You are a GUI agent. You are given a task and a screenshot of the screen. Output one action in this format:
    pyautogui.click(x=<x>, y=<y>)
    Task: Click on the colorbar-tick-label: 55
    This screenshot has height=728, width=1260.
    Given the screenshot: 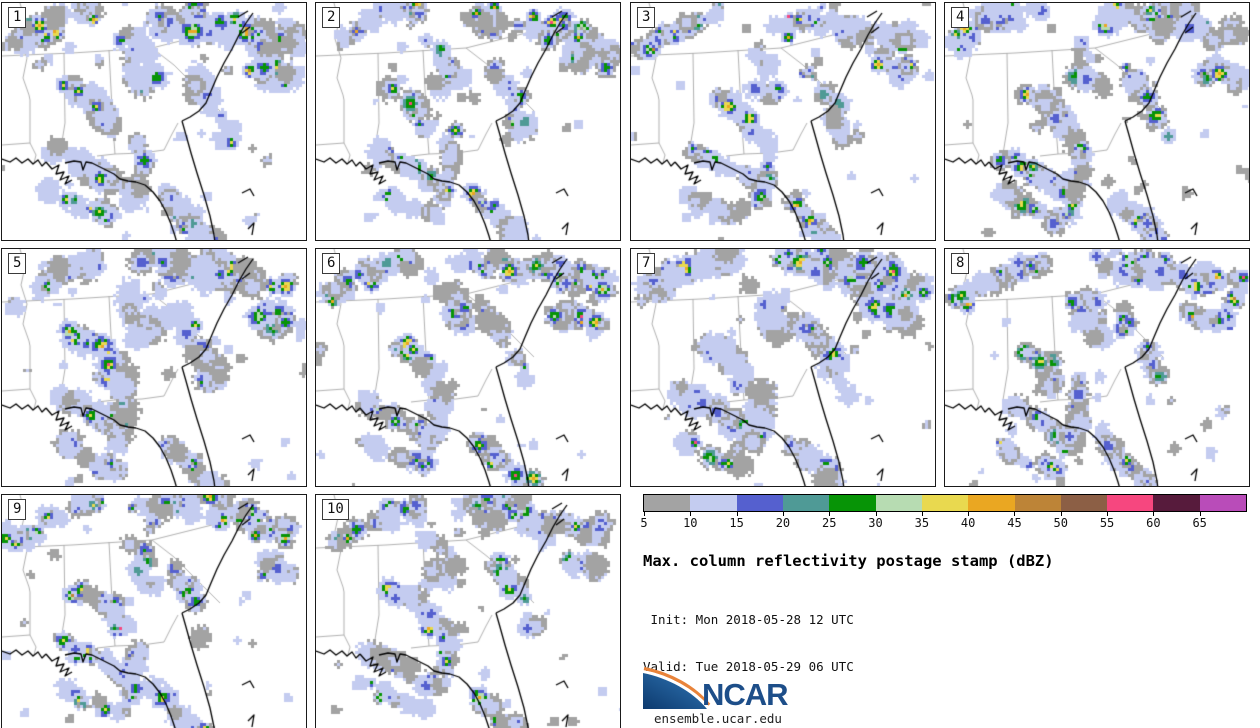 What is the action you would take?
    pyautogui.click(x=1107, y=523)
    